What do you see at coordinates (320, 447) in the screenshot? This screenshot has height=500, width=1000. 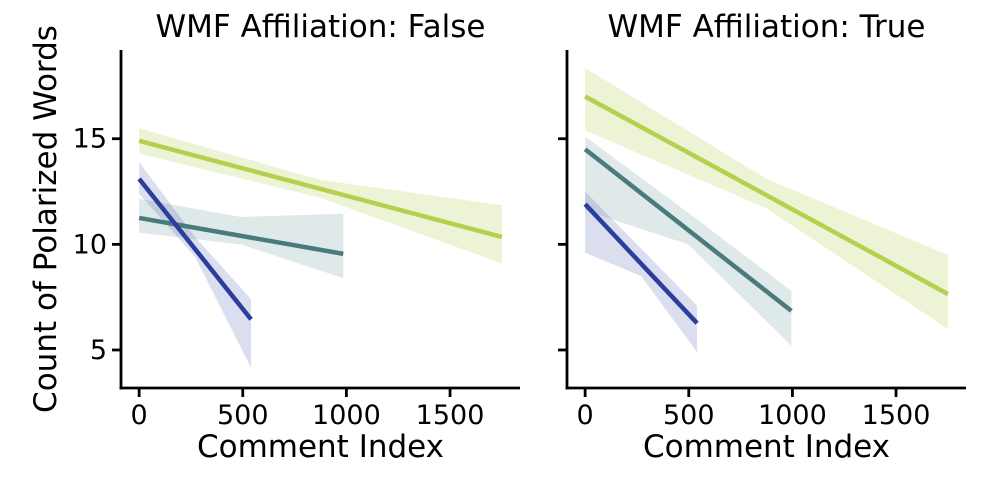 I see `left-x-axis-label: Comment Index` at bounding box center [320, 447].